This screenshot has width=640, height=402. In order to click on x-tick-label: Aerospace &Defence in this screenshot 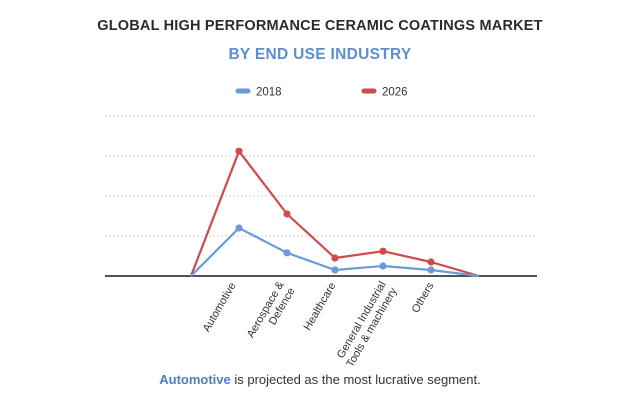, I will do `click(271, 312)`.